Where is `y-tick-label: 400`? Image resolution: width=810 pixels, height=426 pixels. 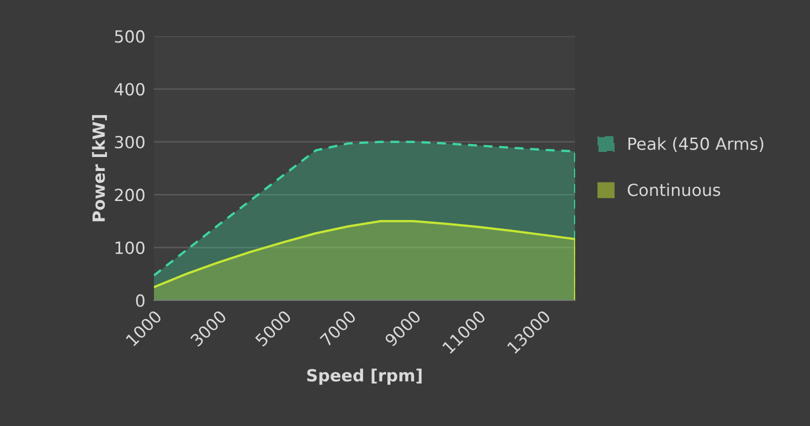
y-tick-label: 400 is located at coordinates (129, 89).